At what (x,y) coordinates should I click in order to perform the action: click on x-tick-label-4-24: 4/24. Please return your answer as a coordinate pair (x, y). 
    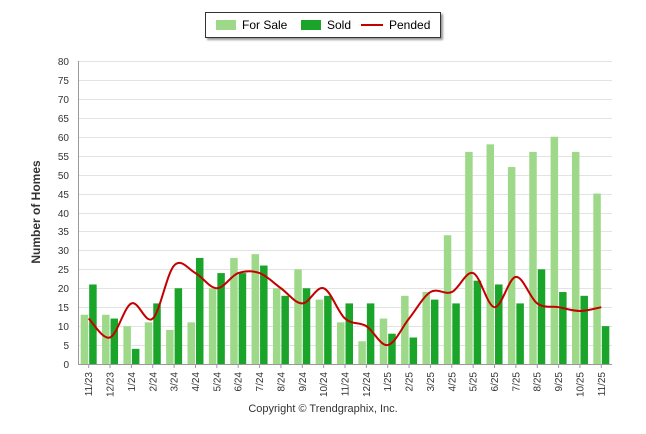
    Looking at the image, I should click on (196, 382).